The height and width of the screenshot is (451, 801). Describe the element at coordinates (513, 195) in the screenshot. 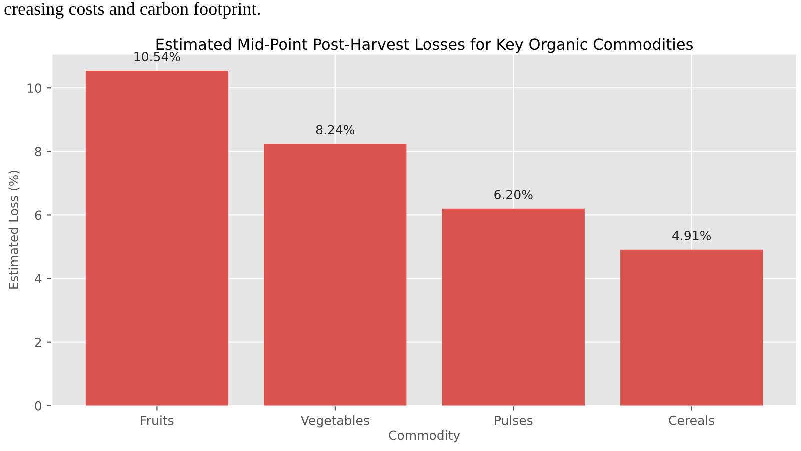

I see `data-label: 6.20%` at that location.